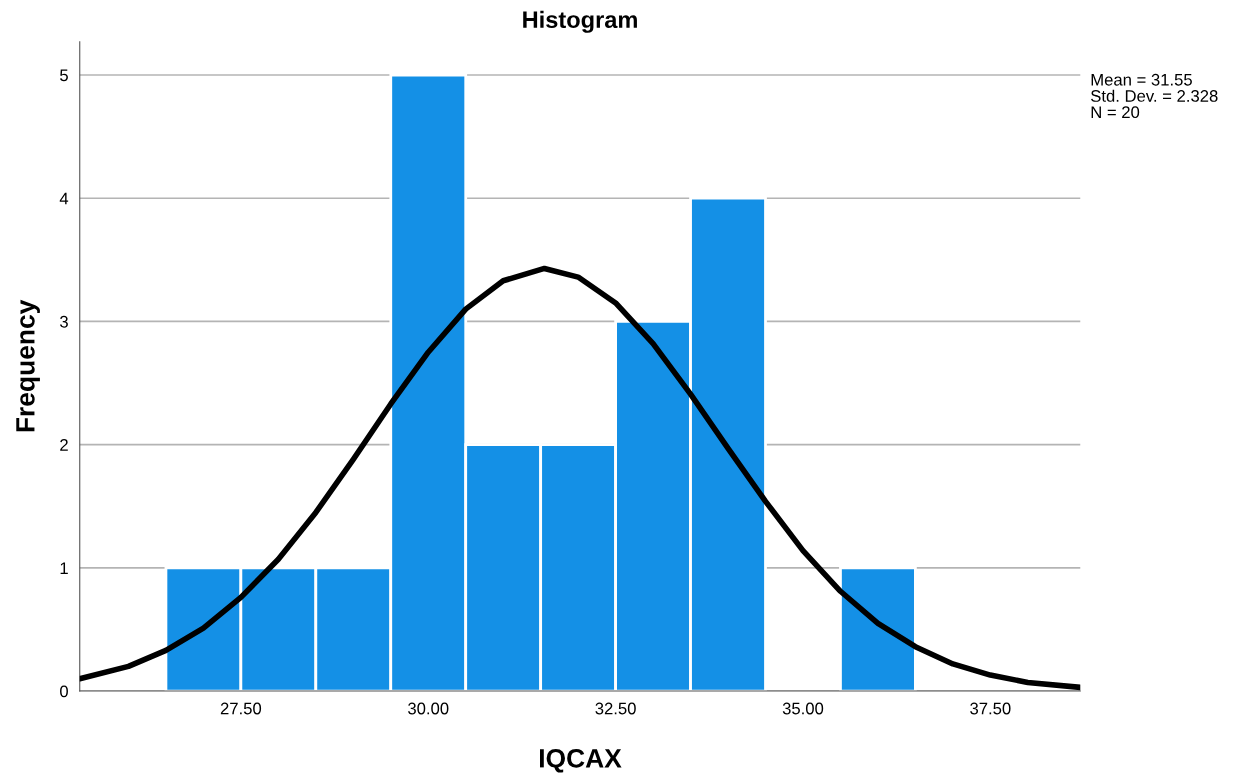 The height and width of the screenshot is (773, 1246). Describe the element at coordinates (428, 708) in the screenshot. I see `x-tick-label: 30.00` at that location.